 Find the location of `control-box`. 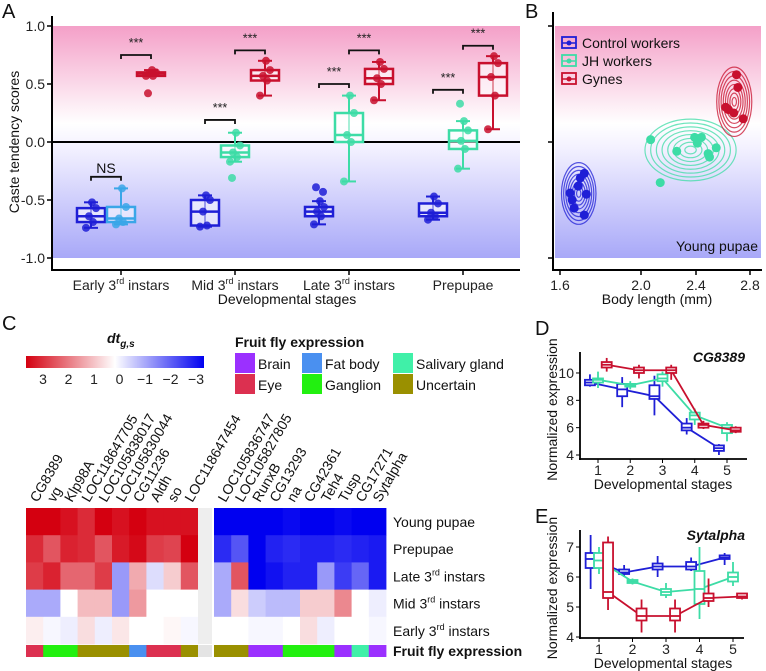

control-box is located at coordinates (433, 208).